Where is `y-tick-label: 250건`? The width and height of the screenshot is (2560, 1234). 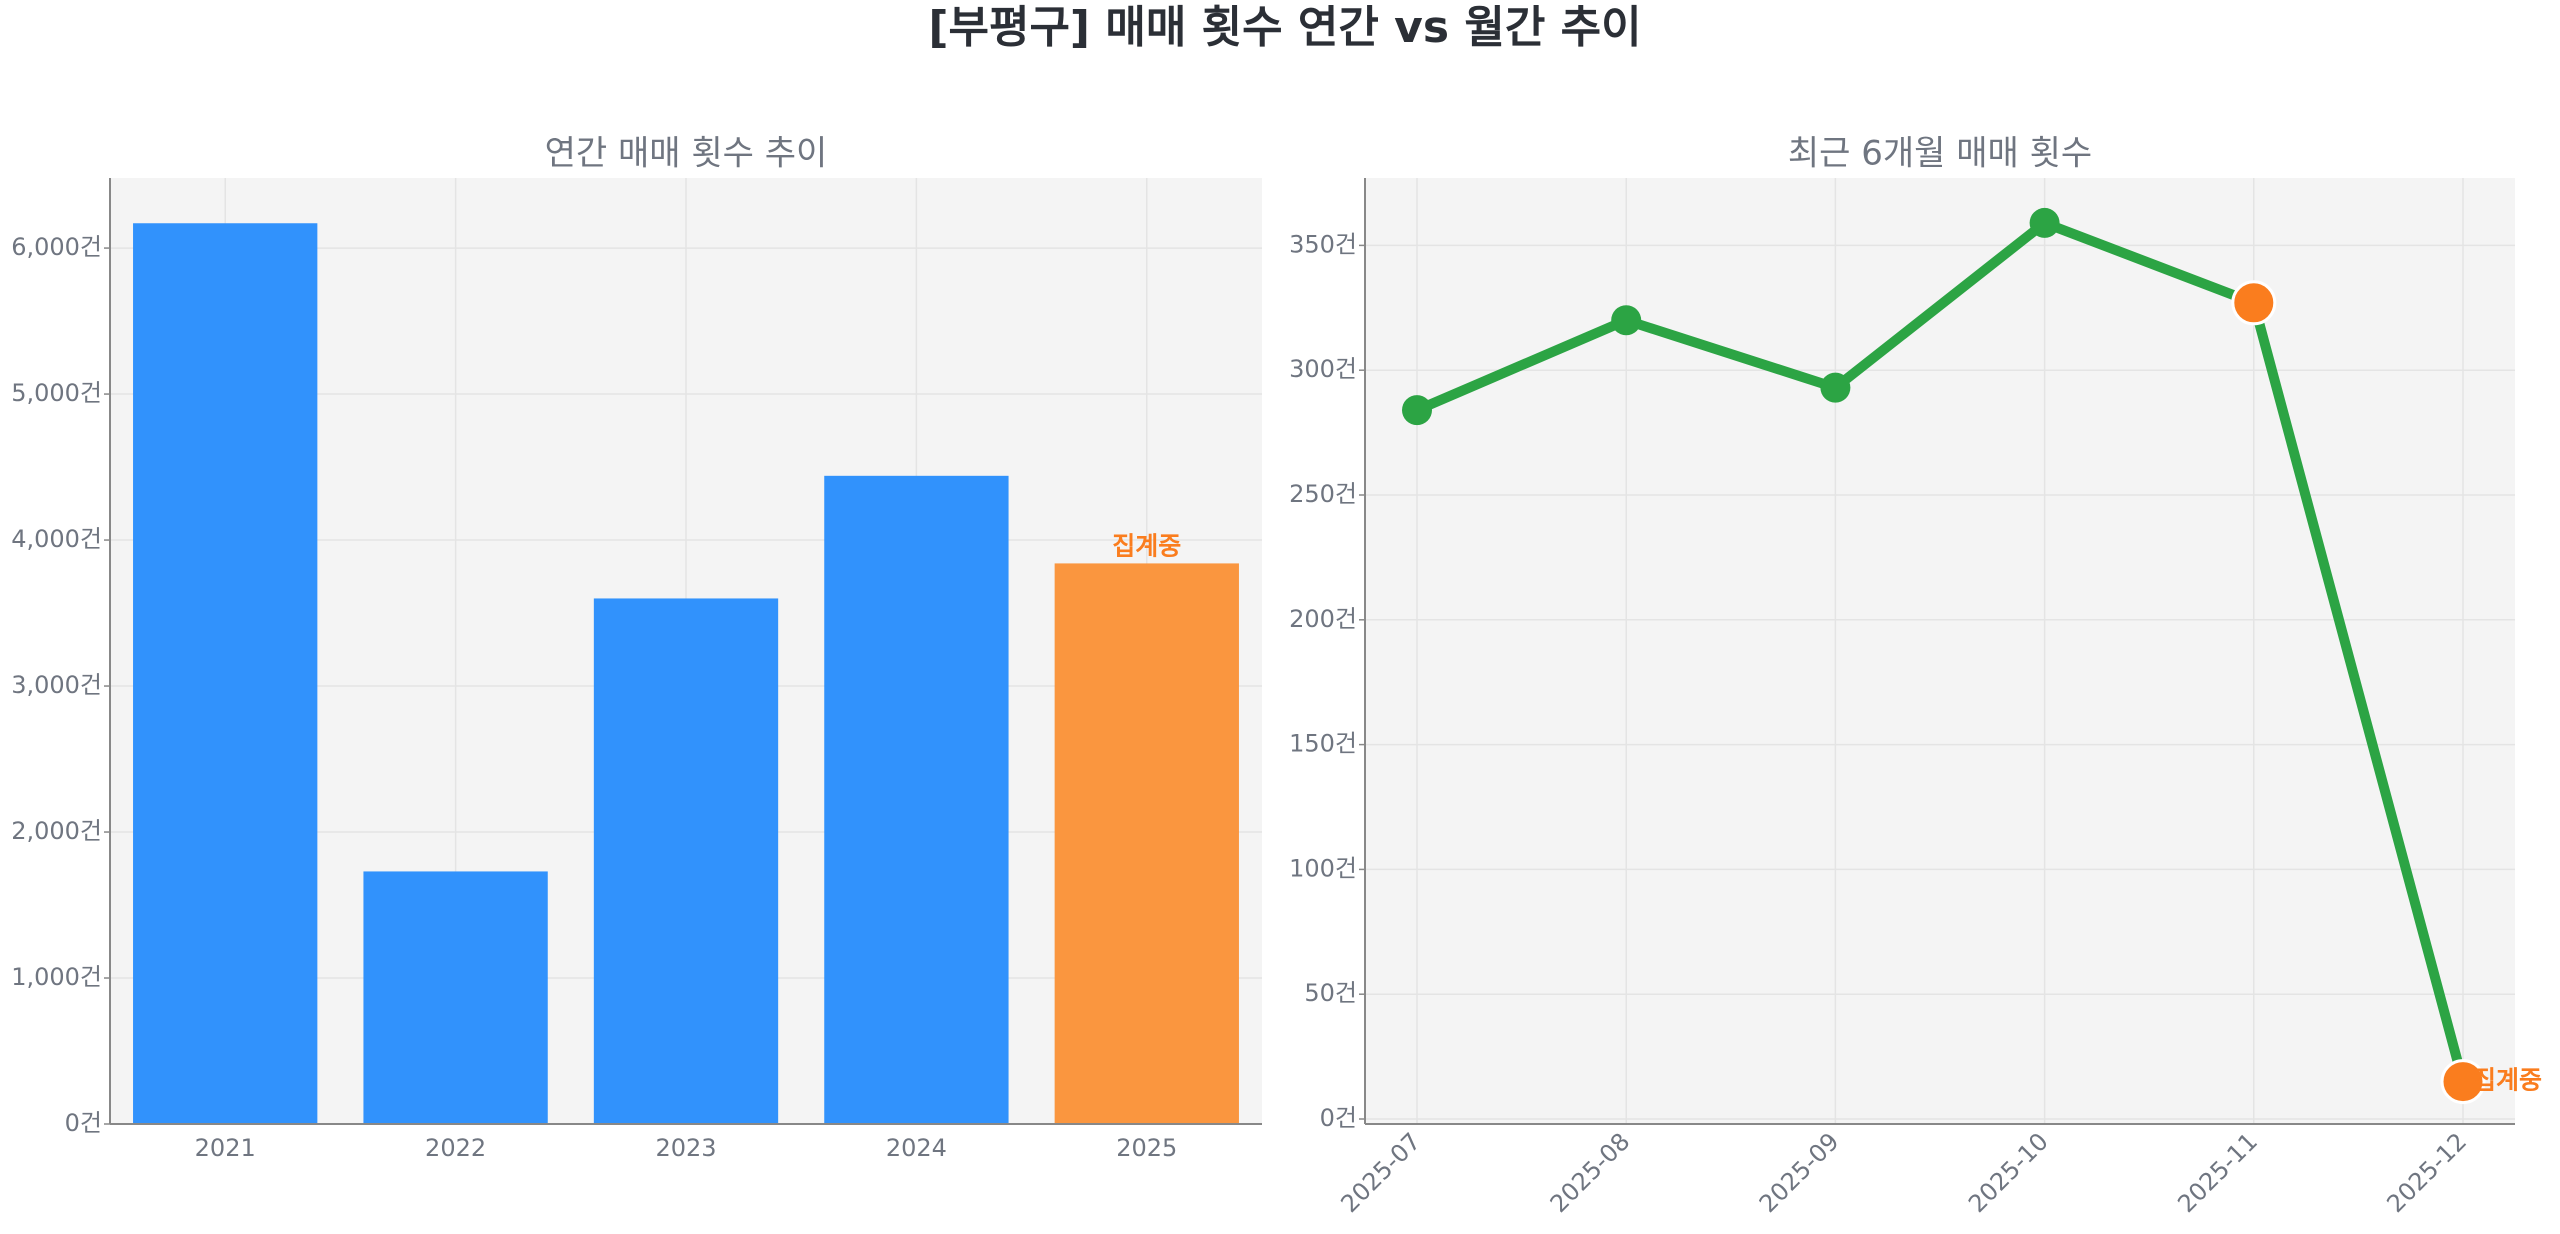
y-tick-label: 250건 is located at coordinates (1323, 494).